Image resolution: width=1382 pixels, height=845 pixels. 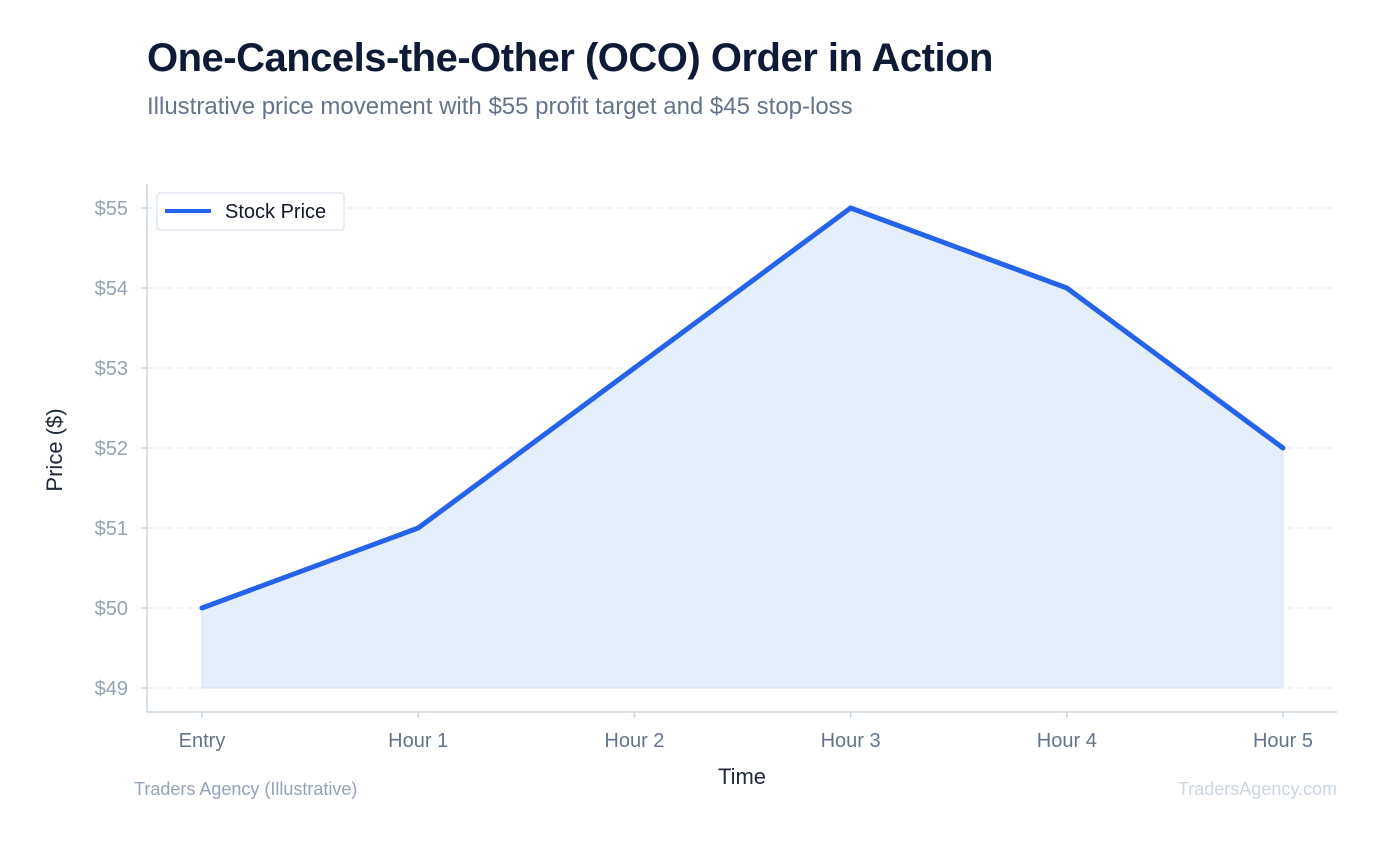 I want to click on x-tick-label-1: Hour 1, so click(x=418, y=741).